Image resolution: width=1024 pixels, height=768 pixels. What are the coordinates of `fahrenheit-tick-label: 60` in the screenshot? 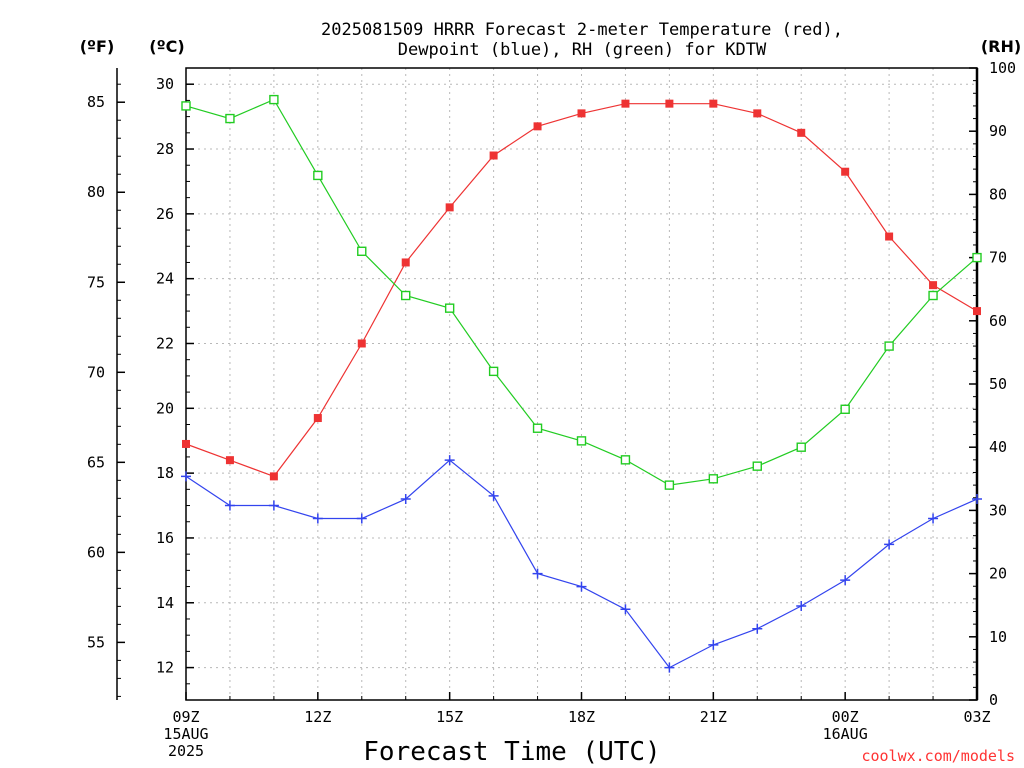 It's located at (96, 552).